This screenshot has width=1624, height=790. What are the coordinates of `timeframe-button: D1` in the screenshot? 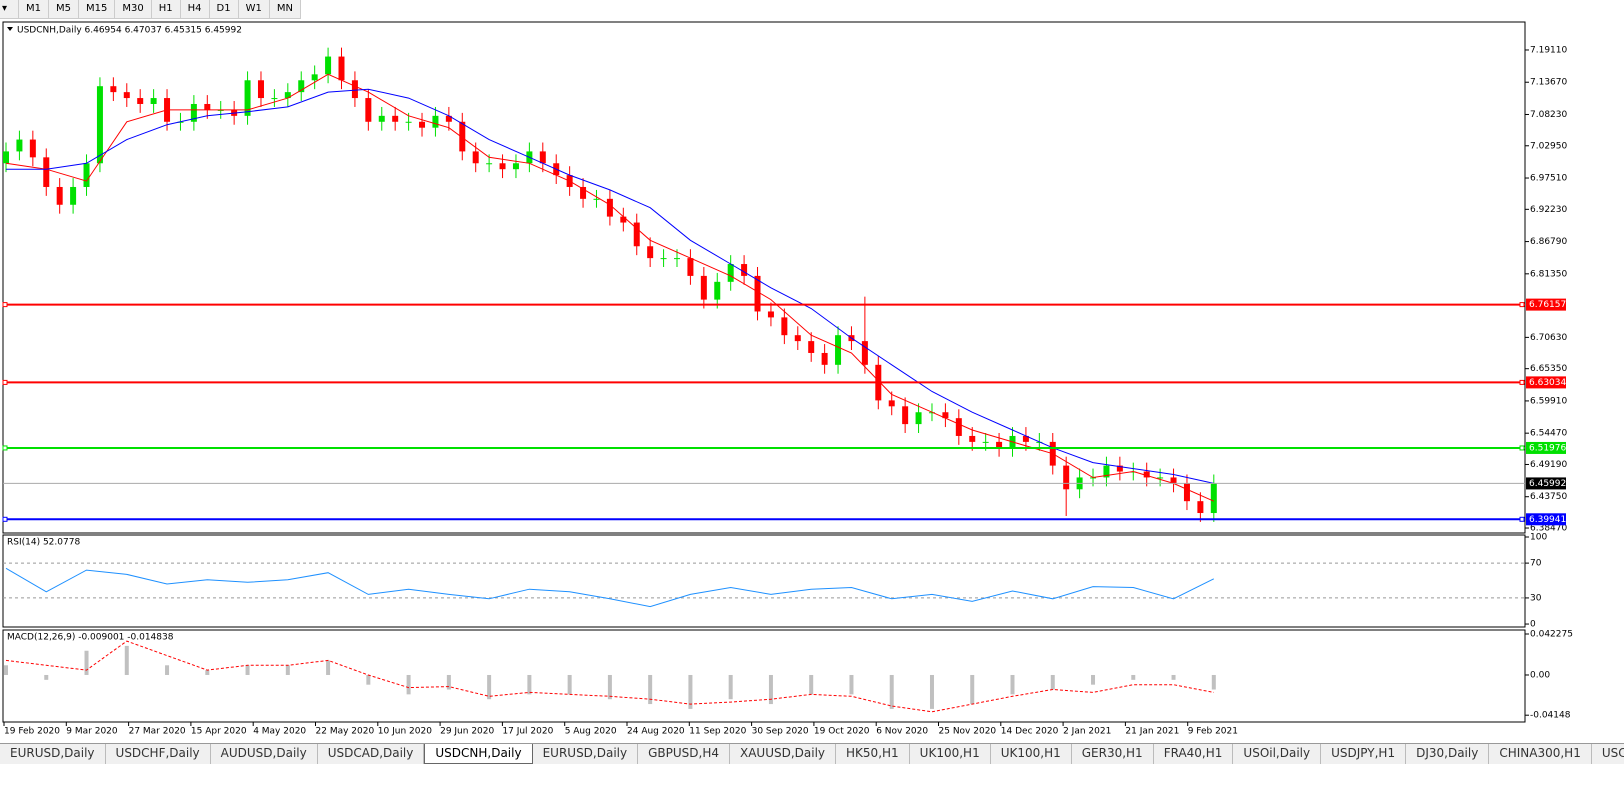 It's located at (224, 9).